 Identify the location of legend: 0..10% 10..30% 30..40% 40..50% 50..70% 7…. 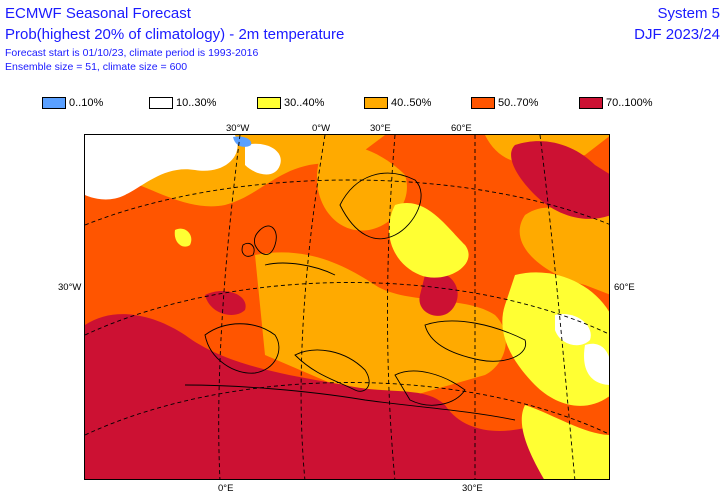
(362, 103).